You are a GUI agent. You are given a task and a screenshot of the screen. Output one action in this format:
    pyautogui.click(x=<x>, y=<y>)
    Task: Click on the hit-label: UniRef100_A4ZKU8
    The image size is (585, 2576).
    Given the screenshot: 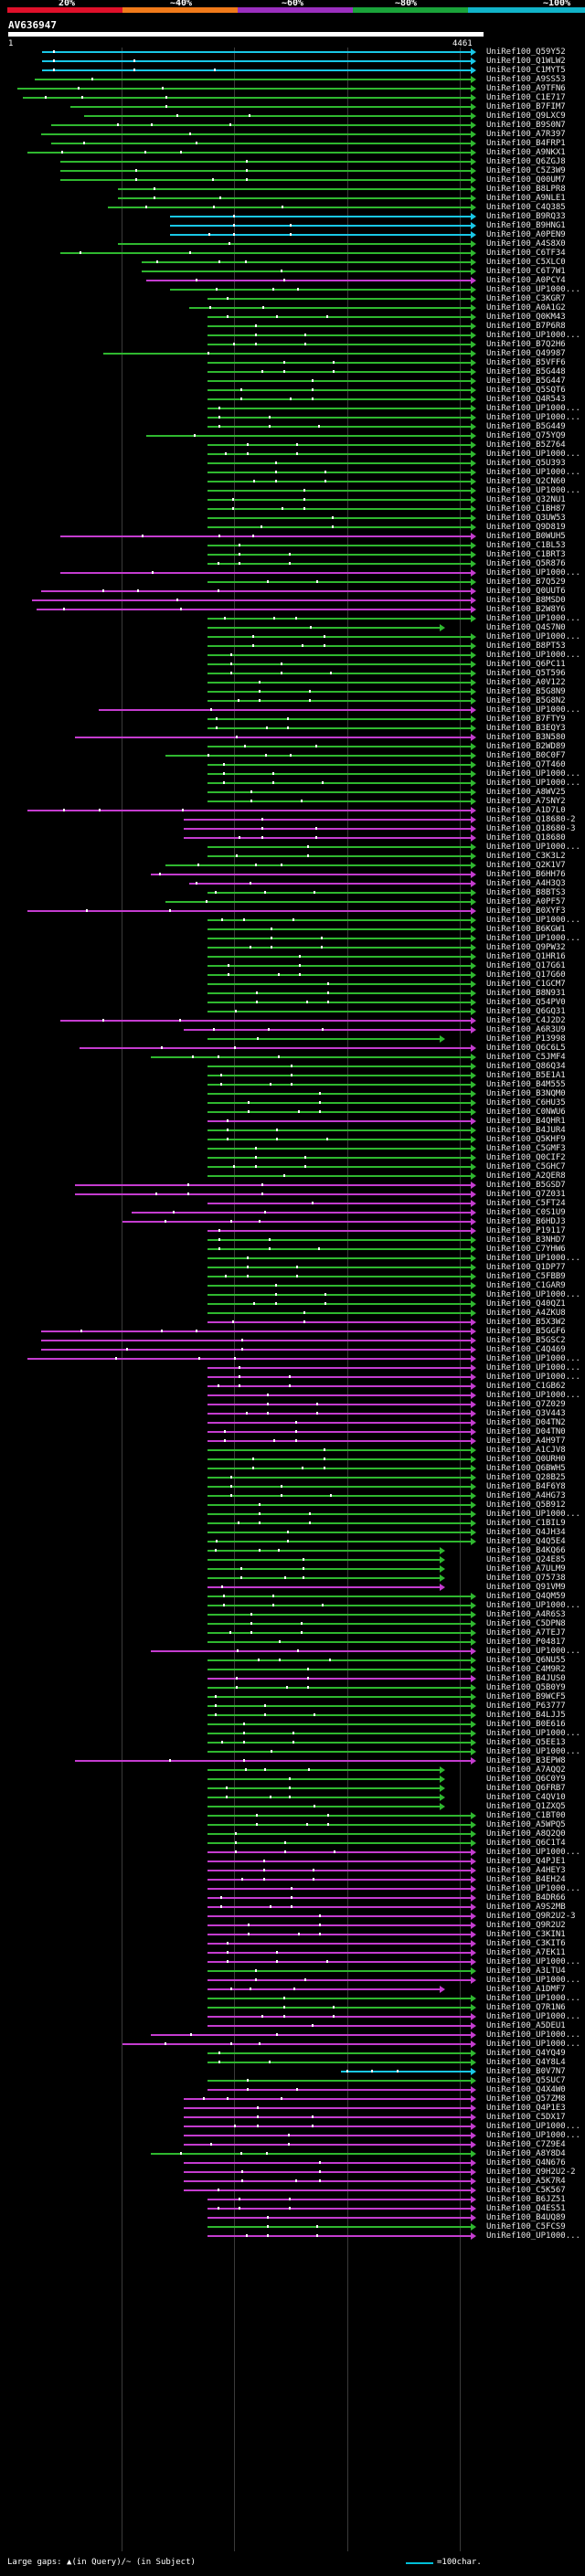 What is the action you would take?
    pyautogui.click(x=526, y=1313)
    